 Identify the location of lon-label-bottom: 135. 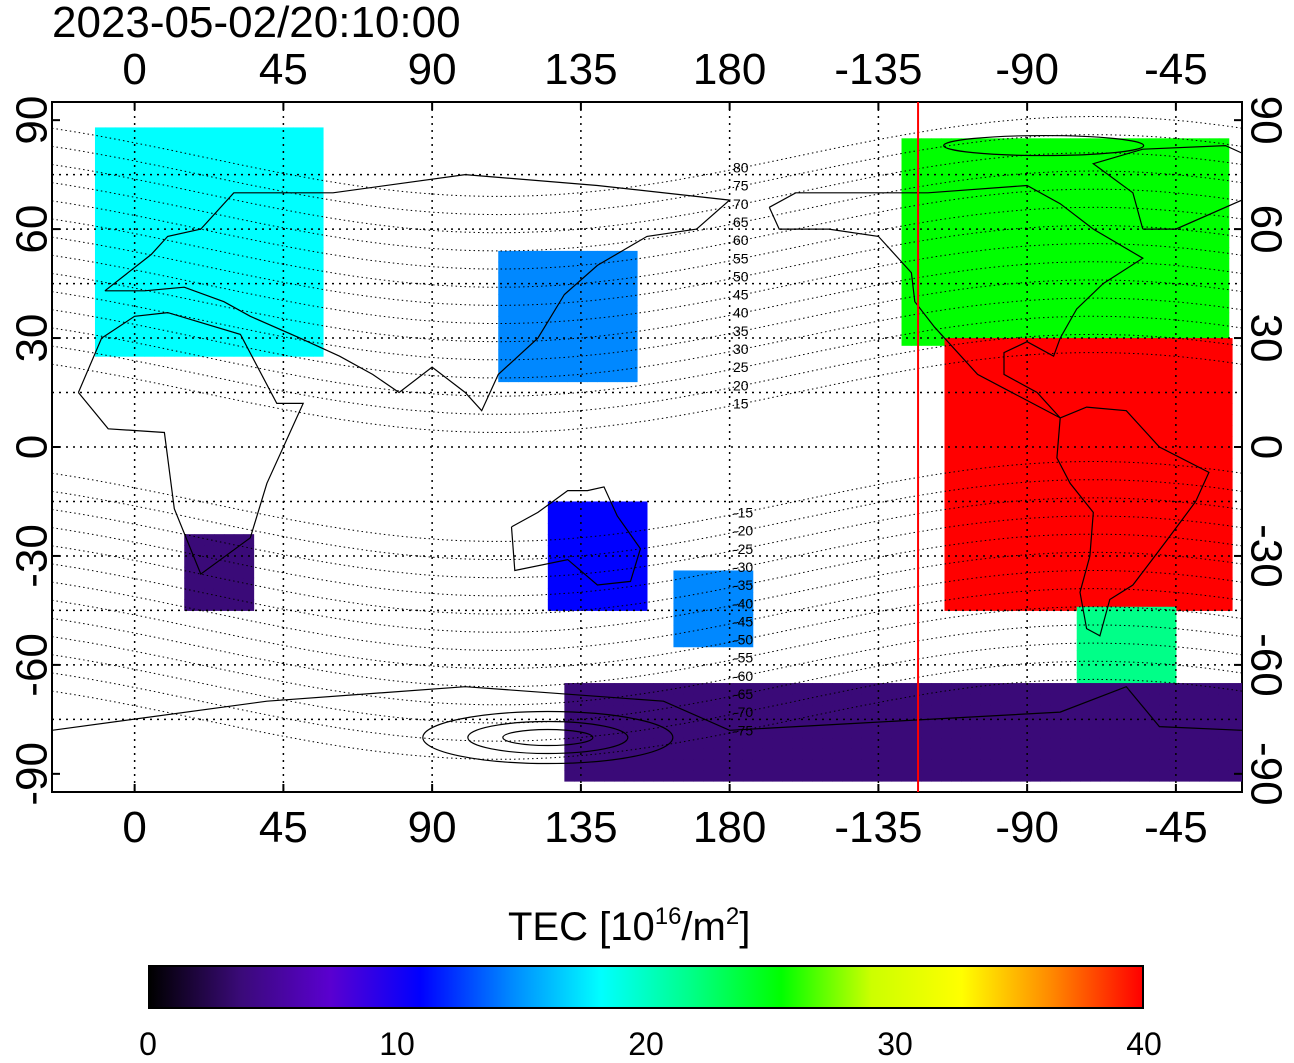
(580, 827).